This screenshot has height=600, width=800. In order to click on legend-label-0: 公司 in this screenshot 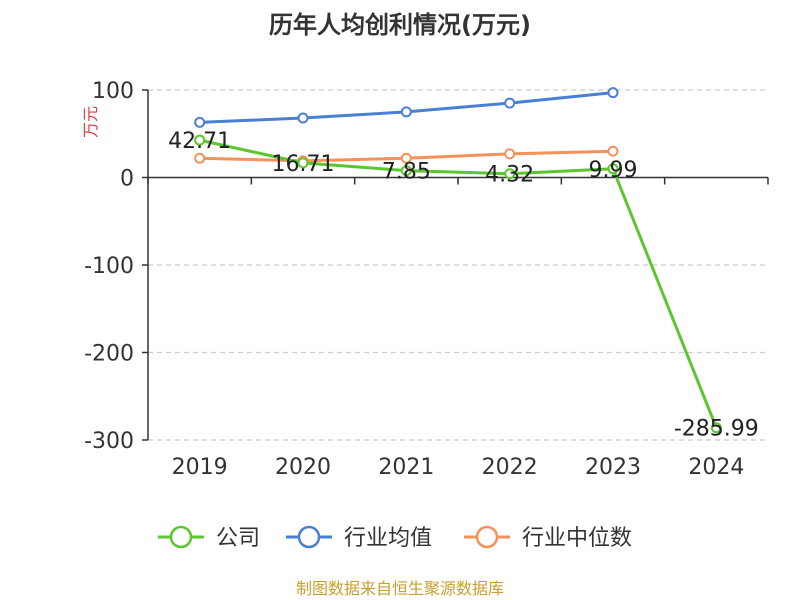, I will do `click(238, 538)`.